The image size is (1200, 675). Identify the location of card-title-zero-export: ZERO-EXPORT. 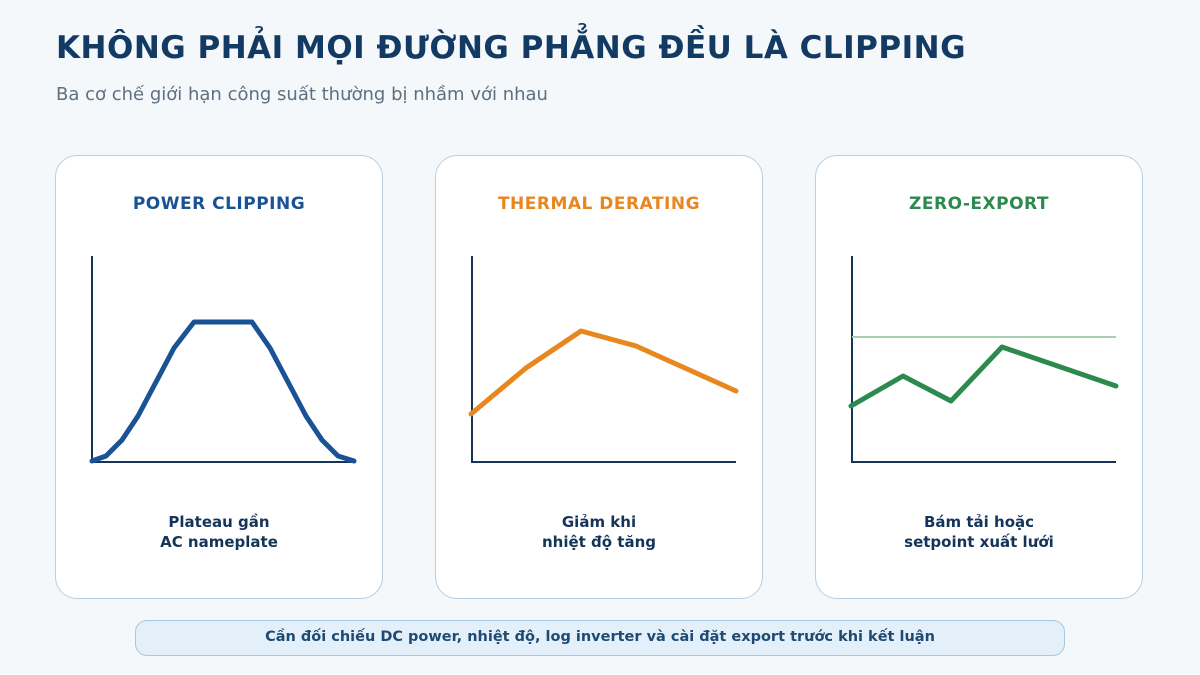
(979, 204).